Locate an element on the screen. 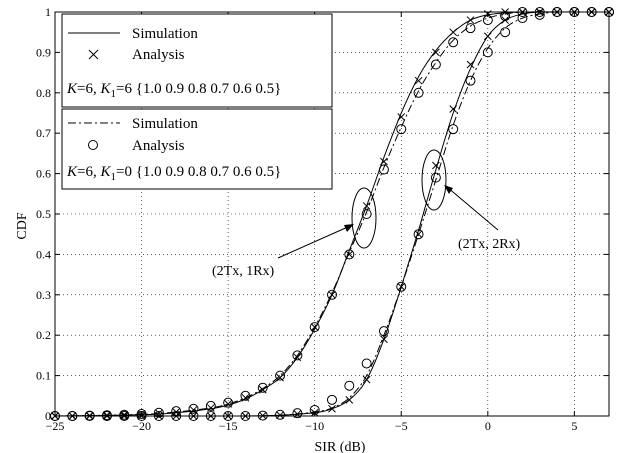 This screenshot has width=624, height=453. y-tick-label: 1 is located at coordinates (48, 12).